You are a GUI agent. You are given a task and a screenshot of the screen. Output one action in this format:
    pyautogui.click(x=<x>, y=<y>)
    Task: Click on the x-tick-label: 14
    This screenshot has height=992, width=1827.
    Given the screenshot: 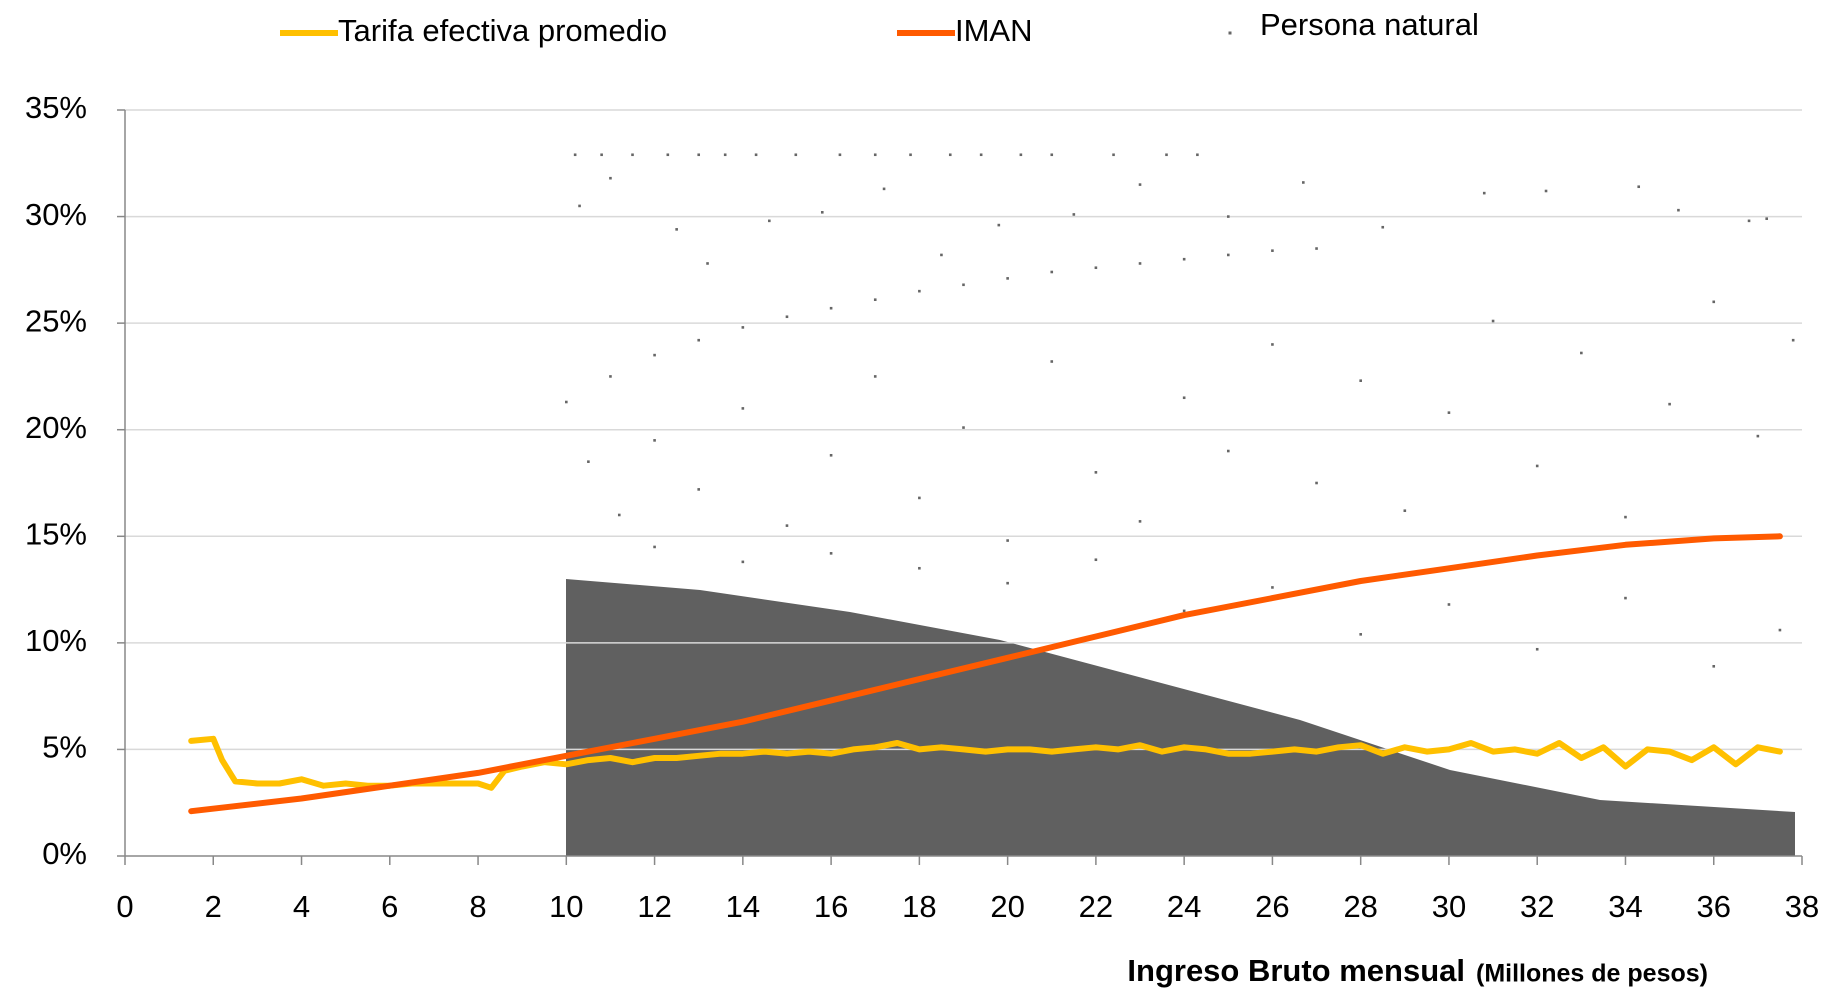 What is the action you would take?
    pyautogui.click(x=743, y=906)
    